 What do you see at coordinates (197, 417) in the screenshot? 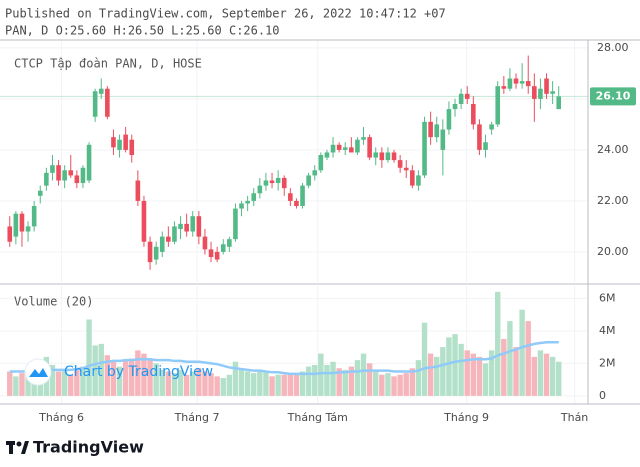
I see `x-tick-label: Tháng 7` at bounding box center [197, 417].